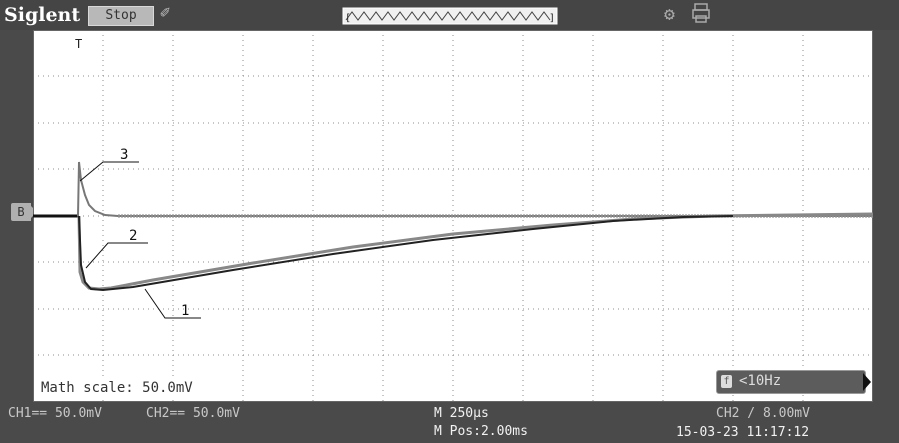 This screenshot has width=899, height=443. Describe the element at coordinates (193, 413) in the screenshot. I see `ch2-scale: CH2== 50.0mV` at that location.